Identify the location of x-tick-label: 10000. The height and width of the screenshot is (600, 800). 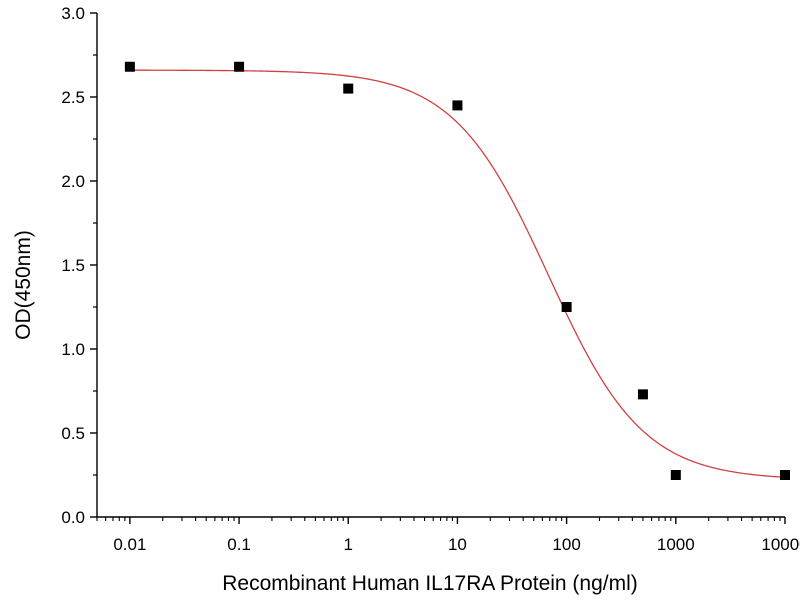
(780, 544).